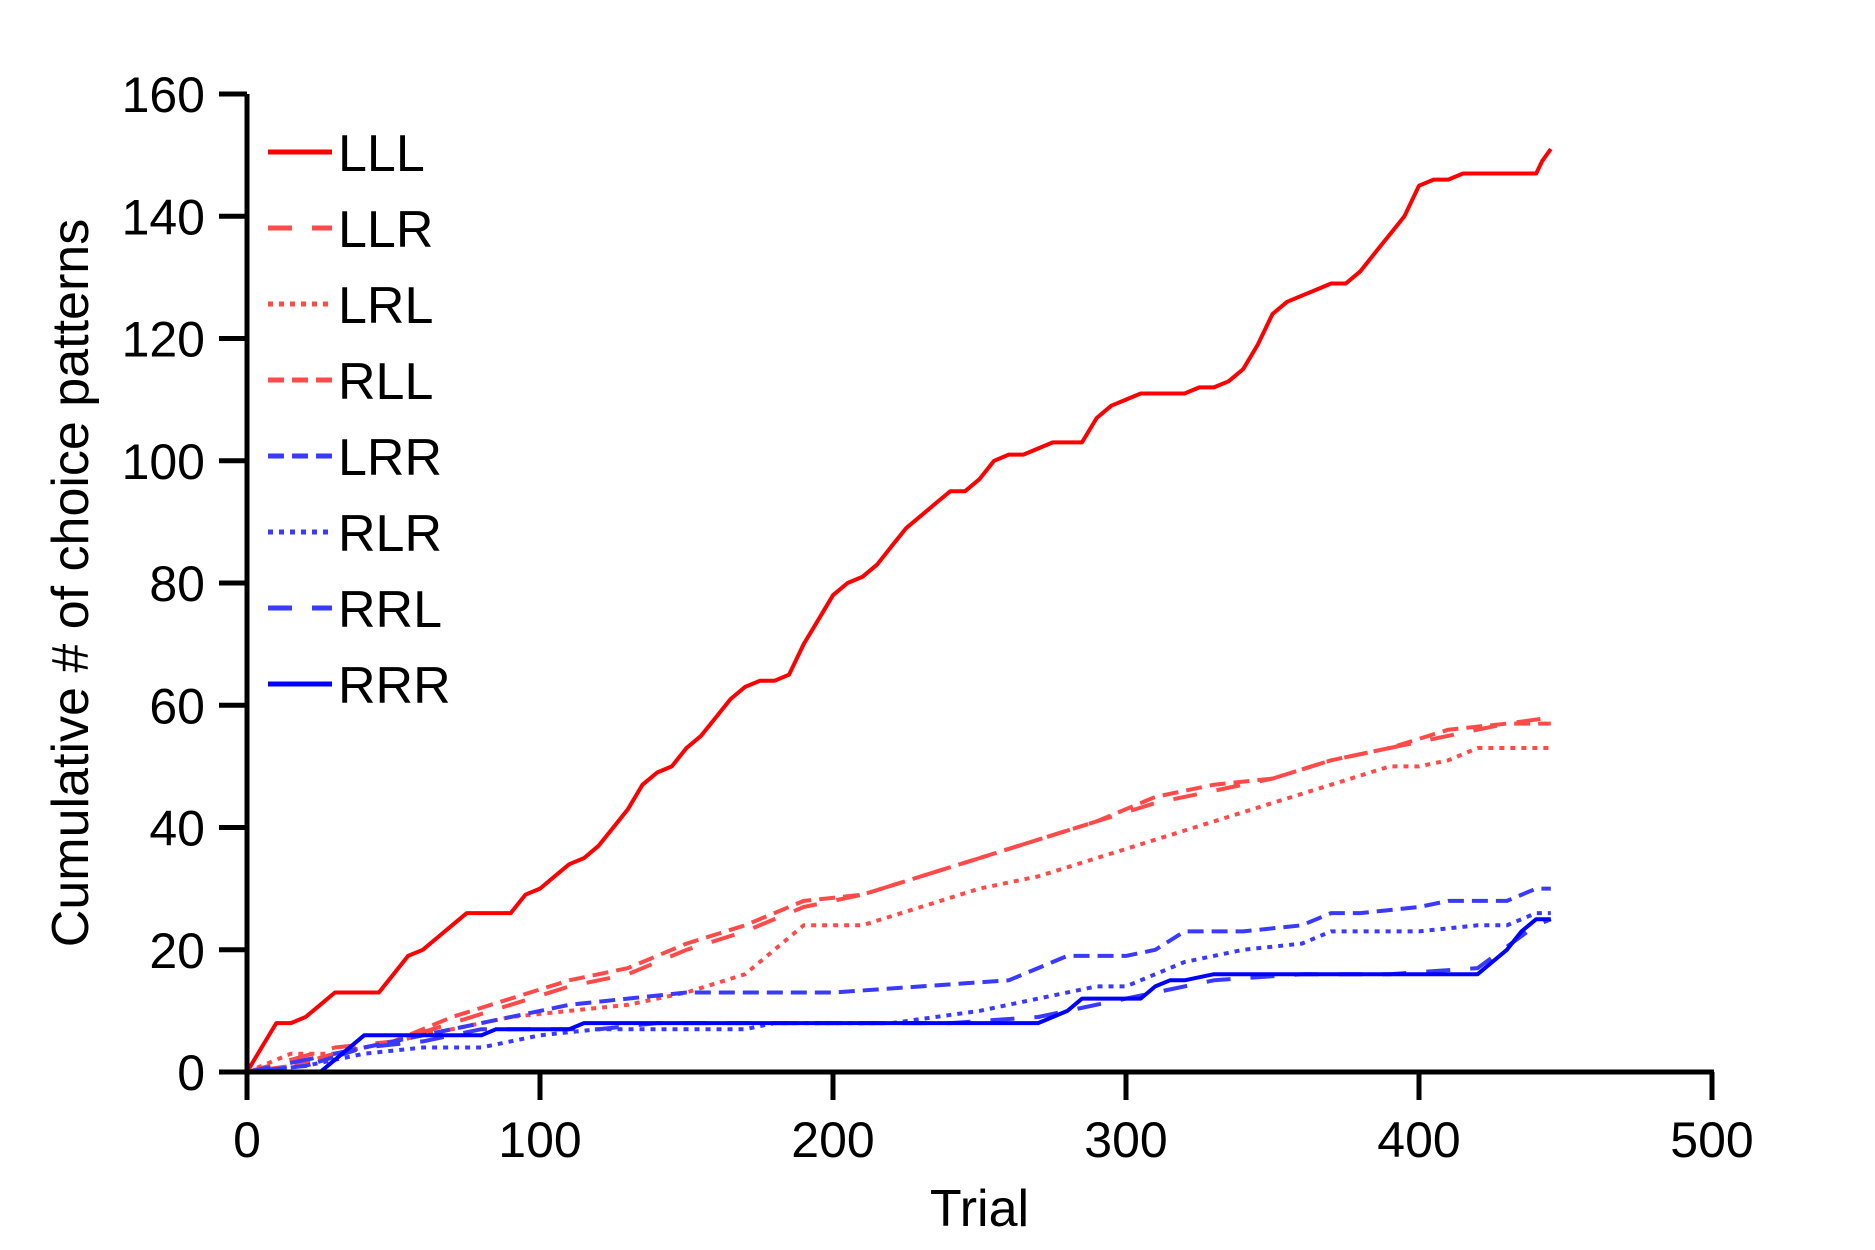 The height and width of the screenshot is (1250, 1875). Describe the element at coordinates (163, 217) in the screenshot. I see `y-tick-label: 140` at that location.